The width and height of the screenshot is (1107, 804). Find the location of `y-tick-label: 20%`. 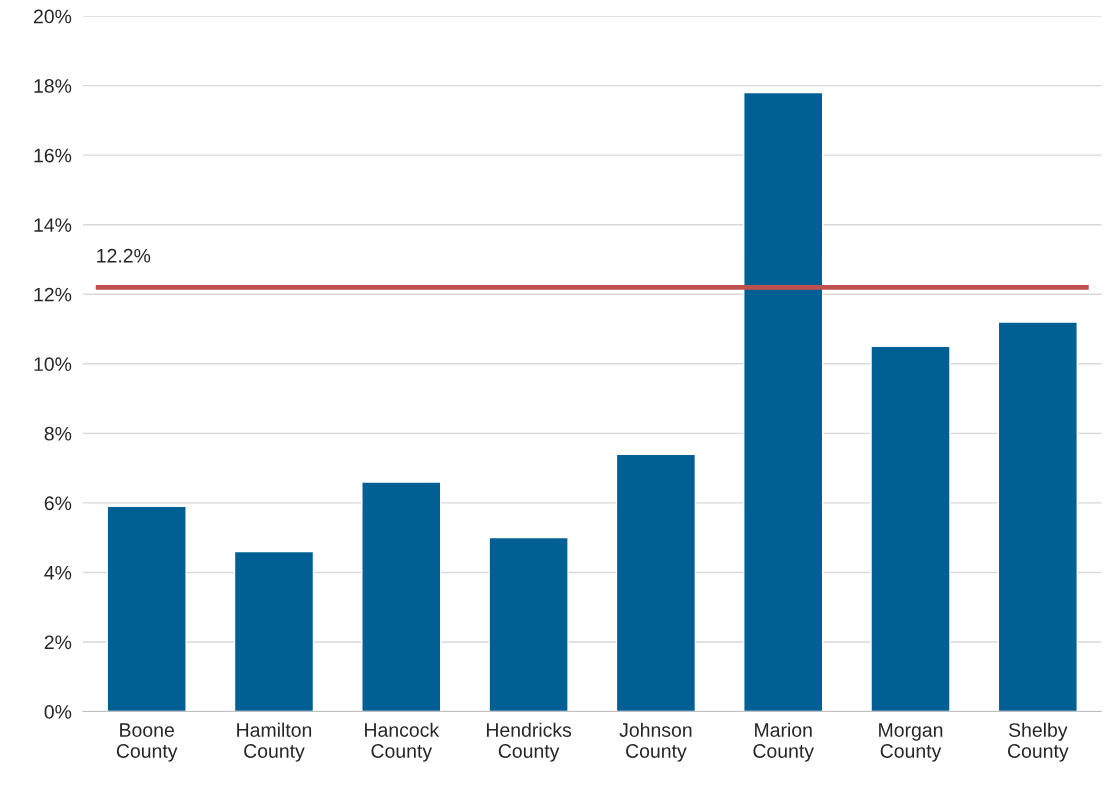

y-tick-label: 20% is located at coordinates (52, 16).